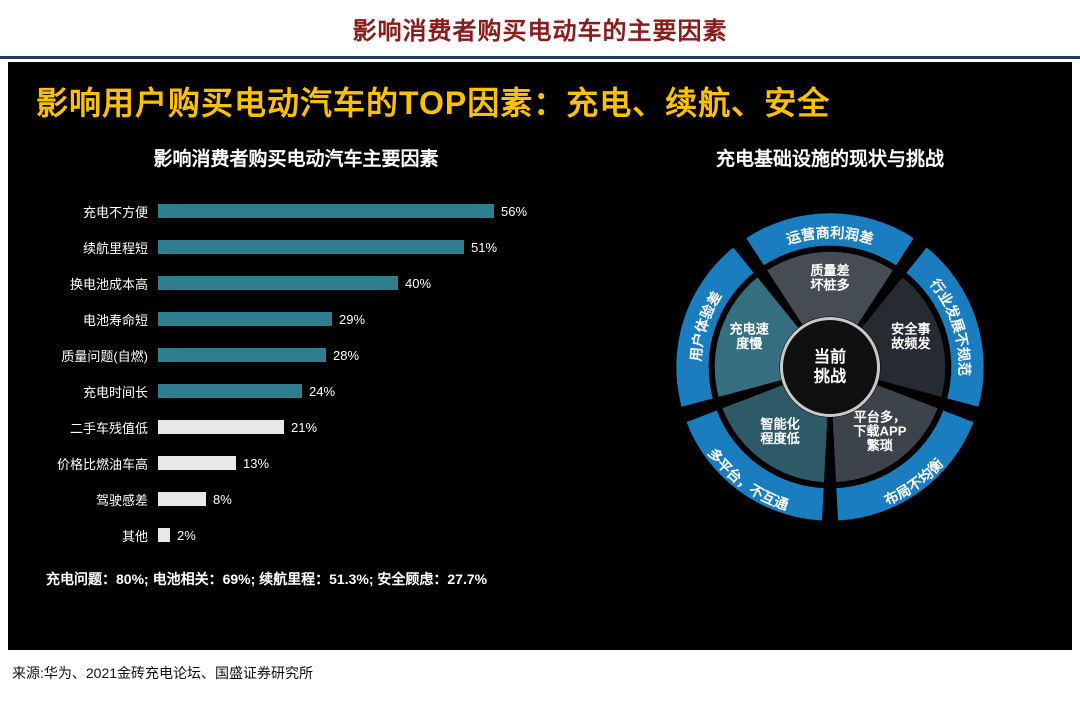 The width and height of the screenshot is (1080, 702). Describe the element at coordinates (484, 247) in the screenshot. I see `bar-value: 51%` at that location.